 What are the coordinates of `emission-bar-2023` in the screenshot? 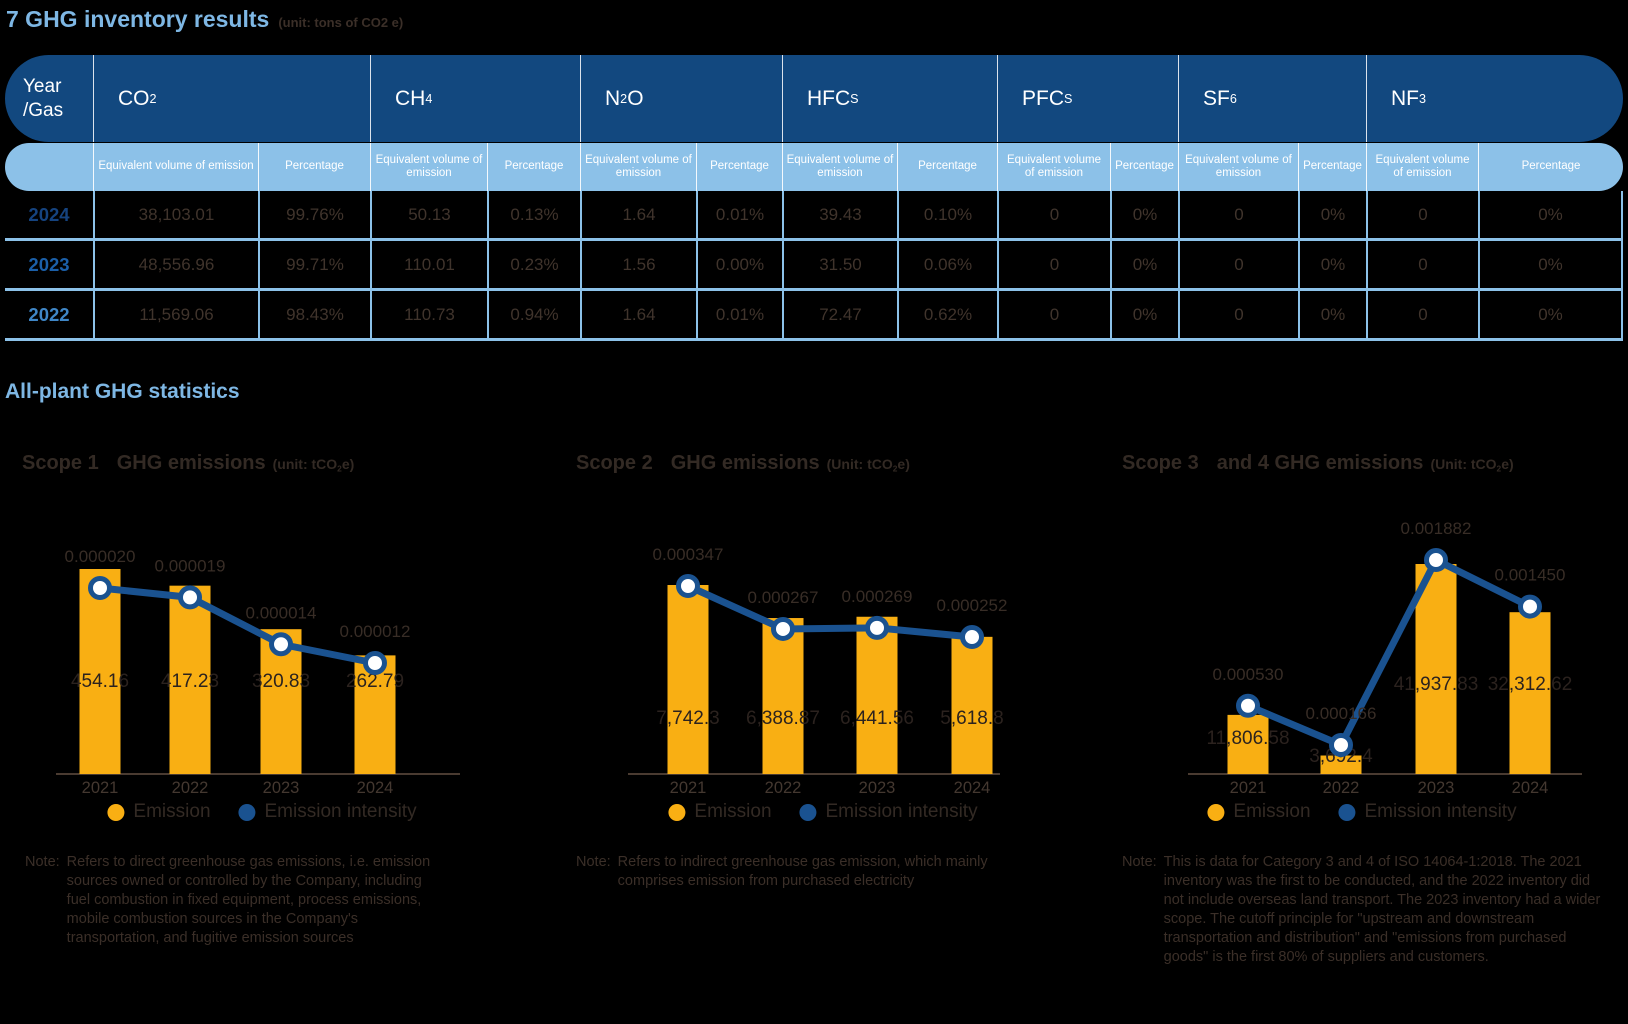 It's located at (877, 695).